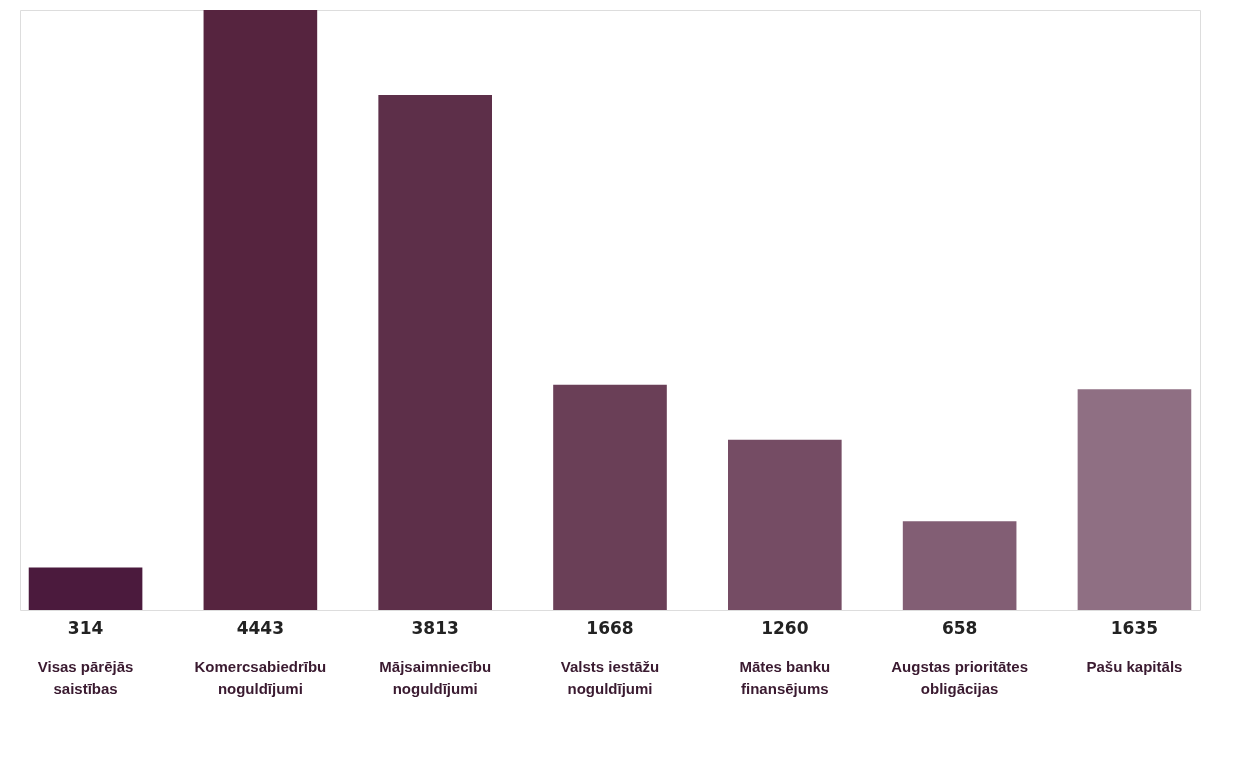 The width and height of the screenshot is (1260, 769). Describe the element at coordinates (435, 628) in the screenshot. I see `data-label: 3813` at that location.